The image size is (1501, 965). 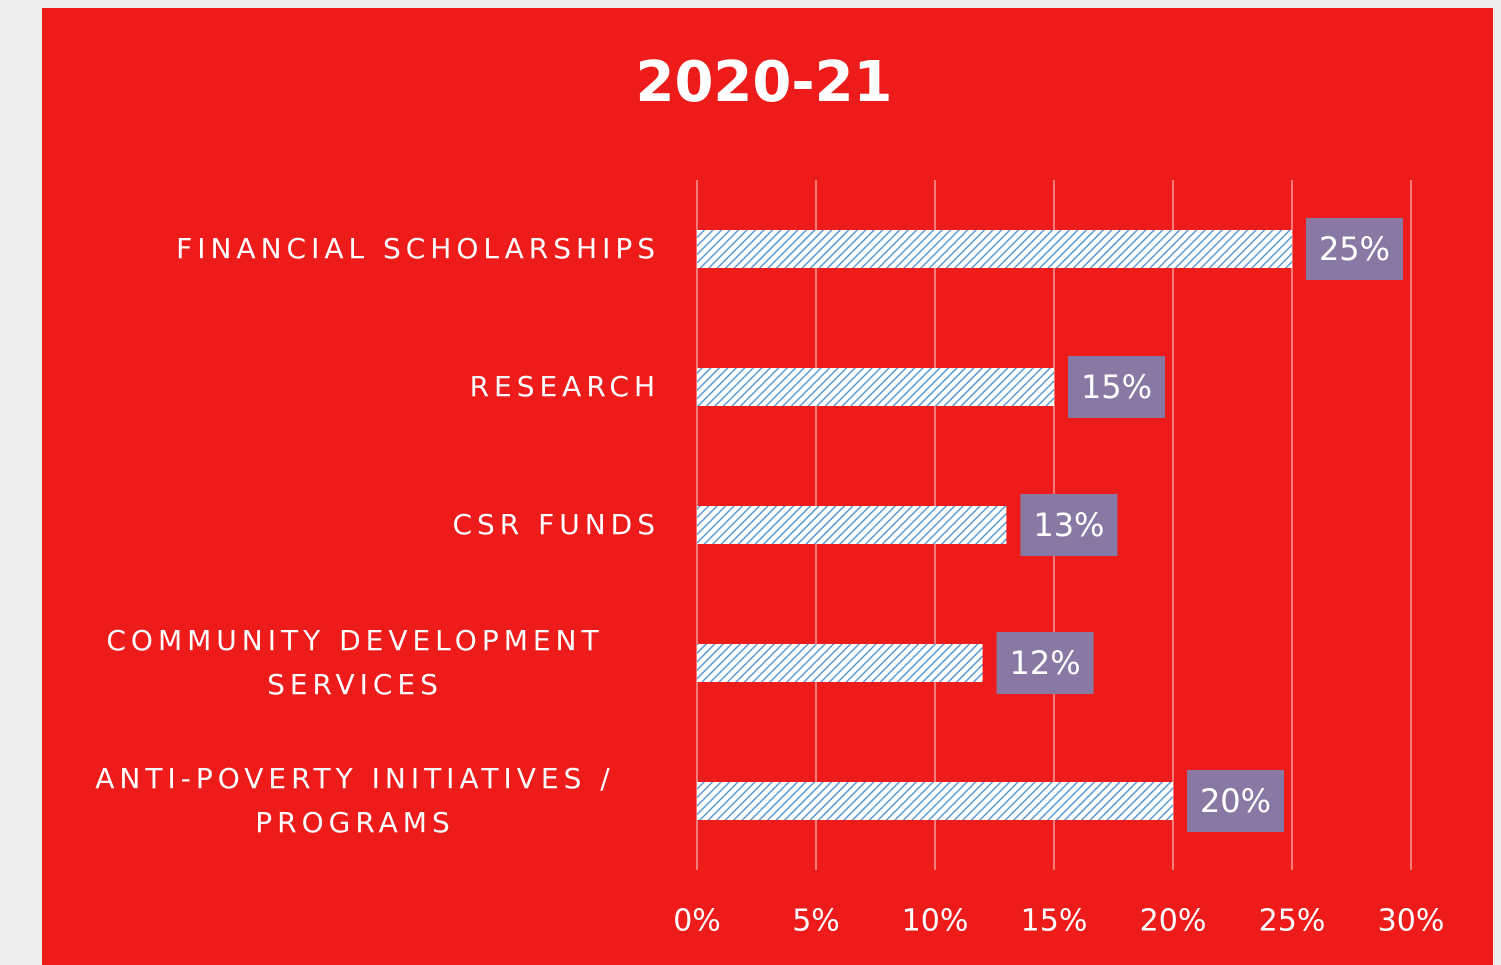 I want to click on value-label: 12%, so click(x=1045, y=663).